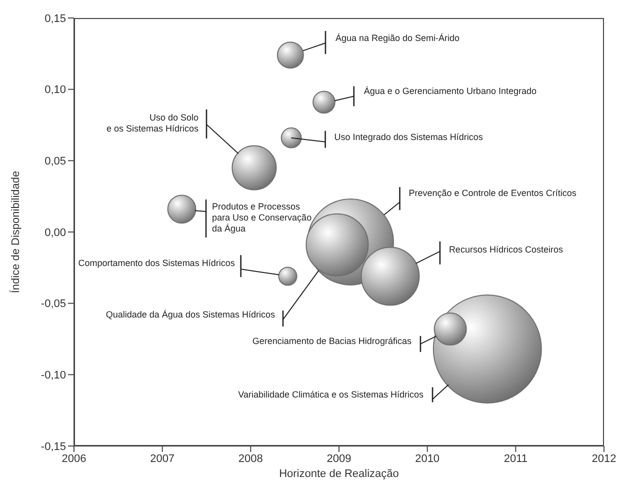  What do you see at coordinates (331, 394) in the screenshot?
I see `annotation: Variabilidade Climática e os Sistemas Hídricos` at bounding box center [331, 394].